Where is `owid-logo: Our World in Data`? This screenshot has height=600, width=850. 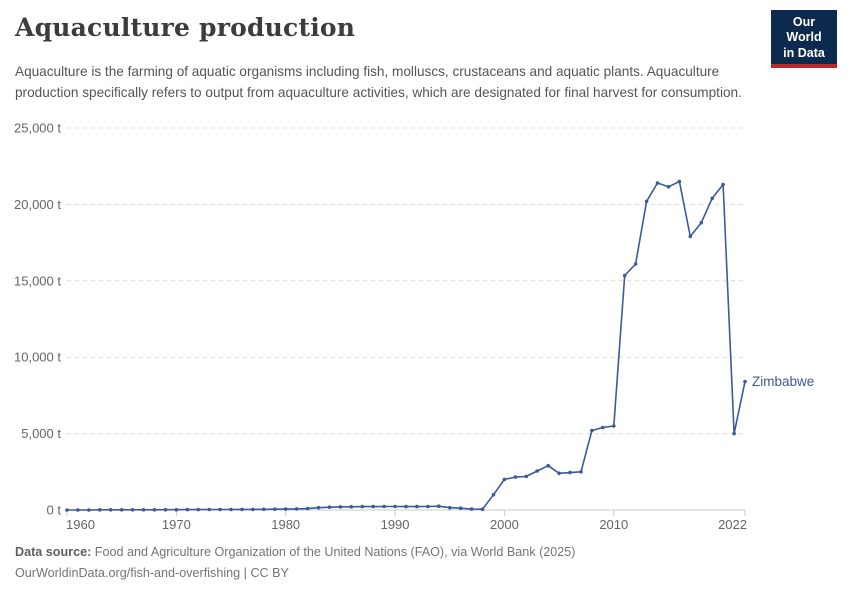
owid-logo: Our World in Data is located at coordinates (804, 39).